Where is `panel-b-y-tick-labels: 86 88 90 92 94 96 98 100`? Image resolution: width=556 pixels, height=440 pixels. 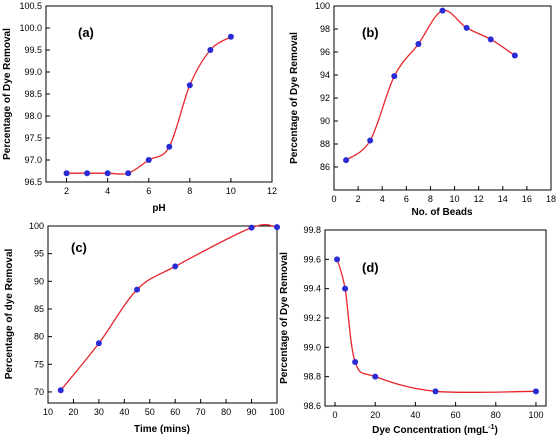 panel-b-y-tick-labels: 86 88 90 92 94 96 98 100 is located at coordinates (322, 86).